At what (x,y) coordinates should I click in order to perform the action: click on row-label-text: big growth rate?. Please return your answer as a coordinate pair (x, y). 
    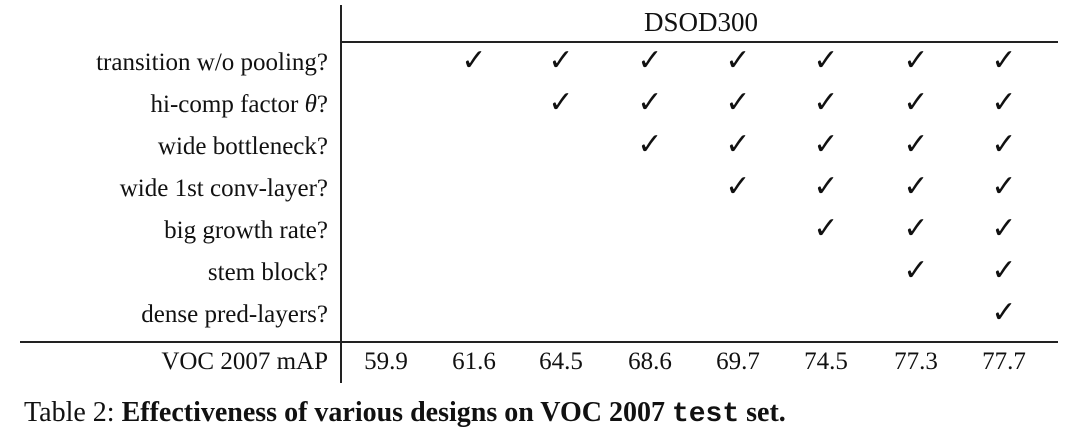
    Looking at the image, I should click on (246, 230).